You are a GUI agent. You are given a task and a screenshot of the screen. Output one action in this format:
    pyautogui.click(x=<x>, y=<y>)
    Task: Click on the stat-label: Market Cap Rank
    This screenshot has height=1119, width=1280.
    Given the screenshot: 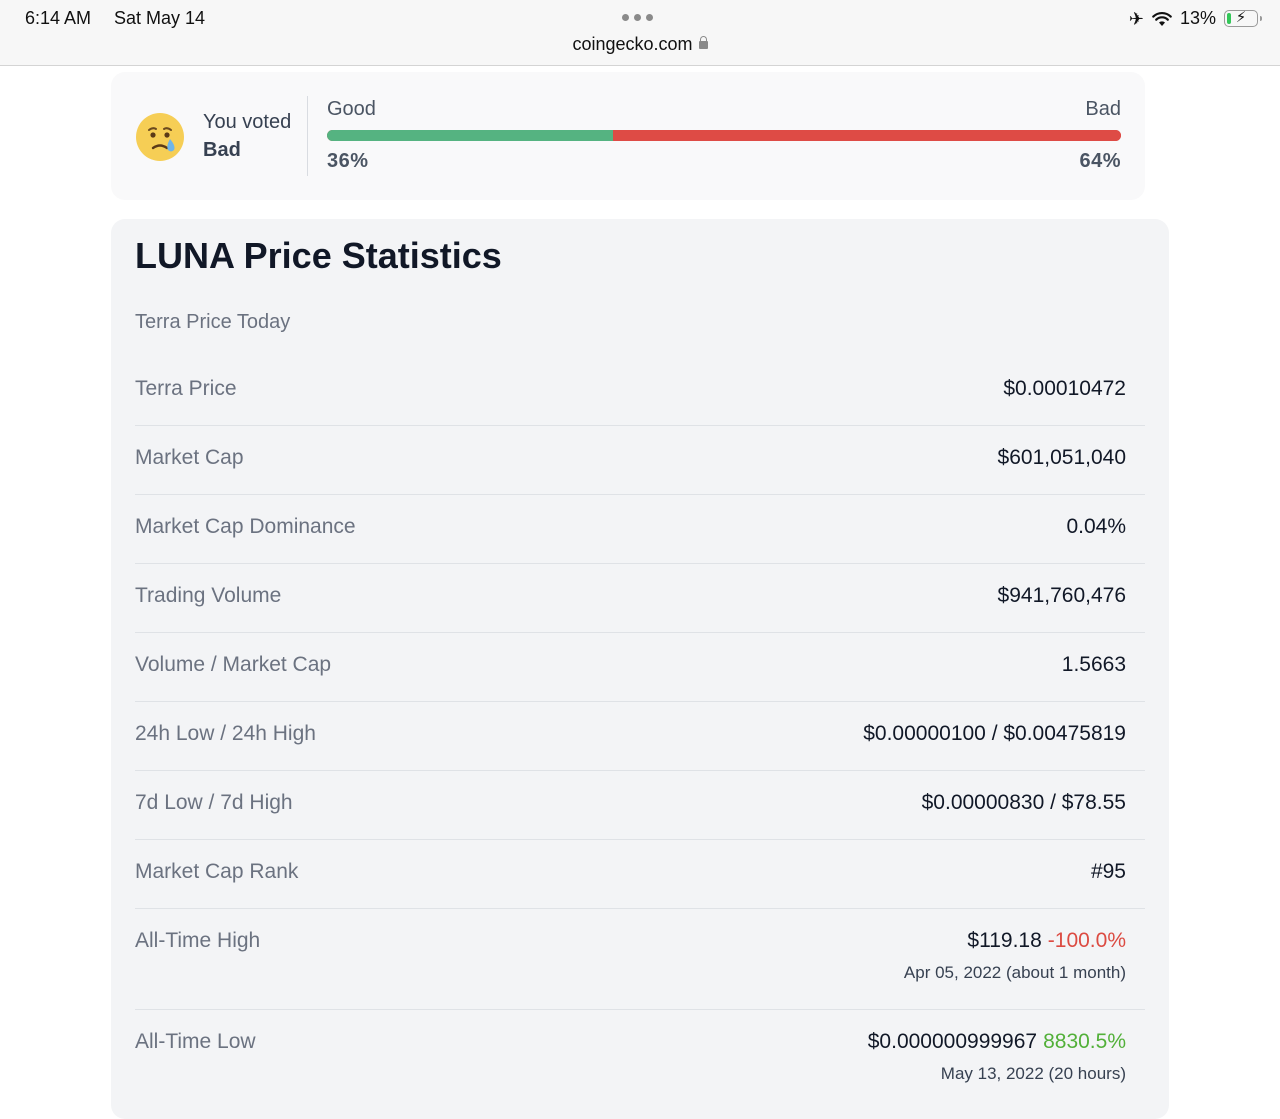 What is the action you would take?
    pyautogui.click(x=217, y=871)
    